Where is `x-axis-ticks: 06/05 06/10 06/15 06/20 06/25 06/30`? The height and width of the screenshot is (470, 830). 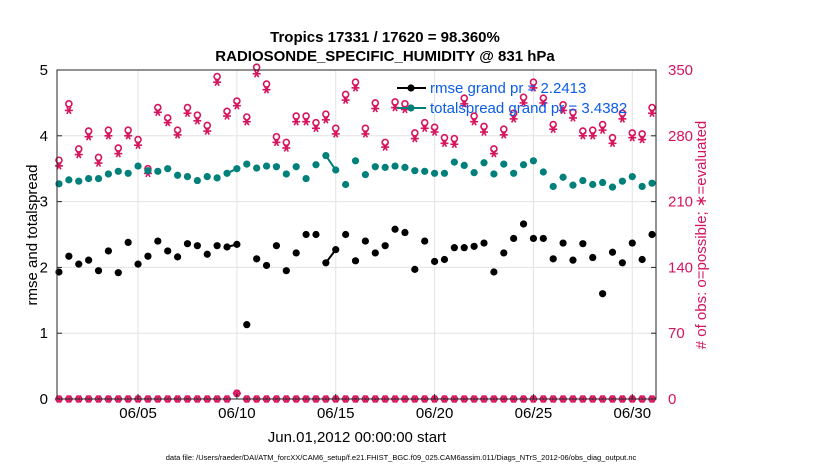 x-axis-ticks: 06/05 06/10 06/15 06/20 06/25 06/30 is located at coordinates (385, 408).